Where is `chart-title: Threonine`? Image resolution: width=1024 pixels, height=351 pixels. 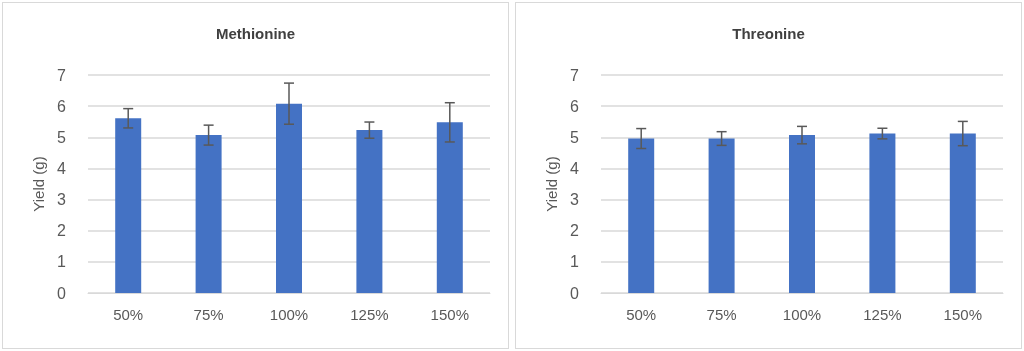 chart-title: Threonine is located at coordinates (768, 33).